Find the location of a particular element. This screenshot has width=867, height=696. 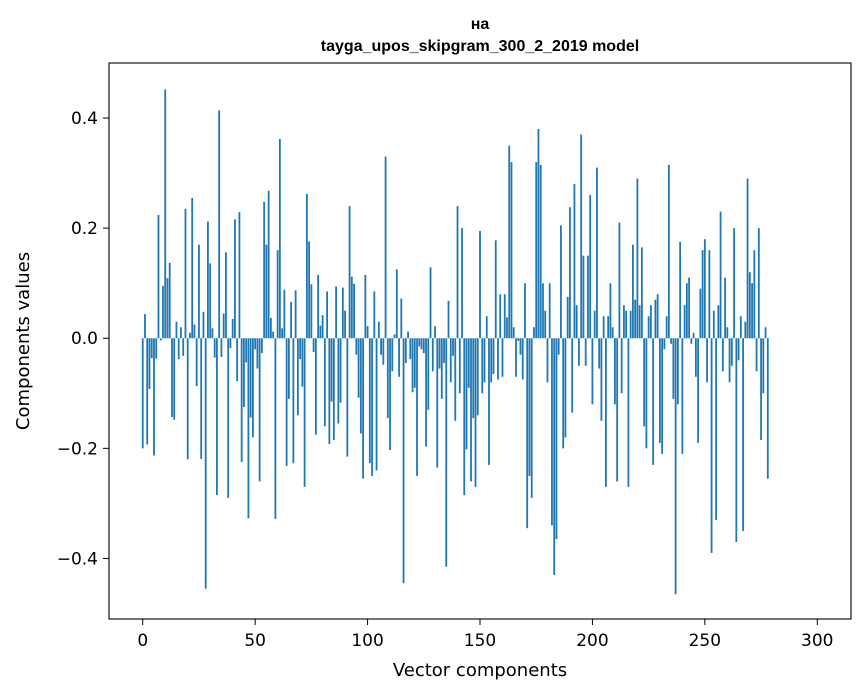

x-tick-label: 0 is located at coordinates (142, 641).